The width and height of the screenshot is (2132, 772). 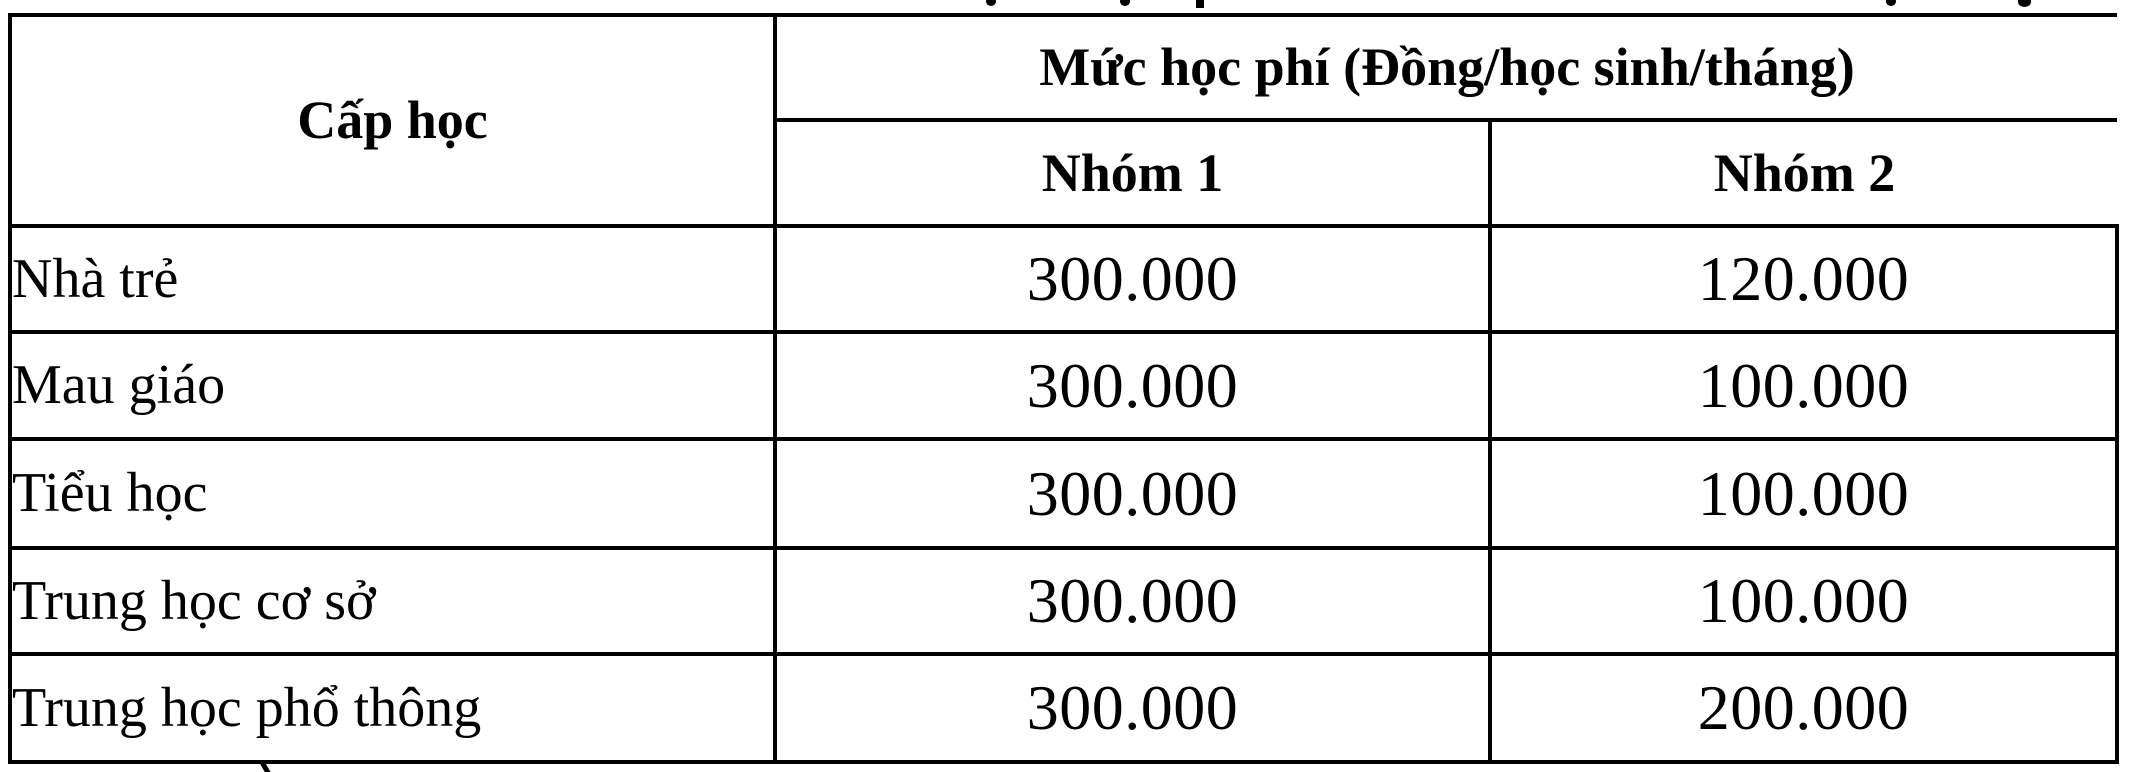 What do you see at coordinates (392, 493) in the screenshot?
I see `level-cell: Tiểu học` at bounding box center [392, 493].